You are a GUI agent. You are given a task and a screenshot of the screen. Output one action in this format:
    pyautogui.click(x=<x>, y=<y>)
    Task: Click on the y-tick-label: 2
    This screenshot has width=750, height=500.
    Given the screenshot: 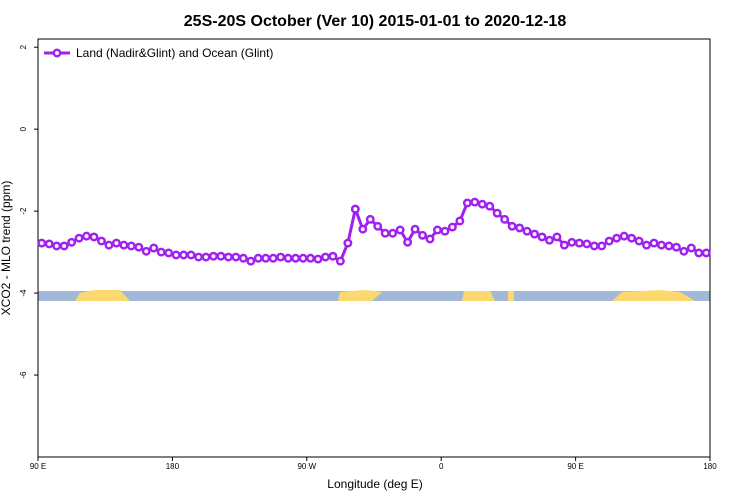 What is the action you would take?
    pyautogui.click(x=23, y=46)
    